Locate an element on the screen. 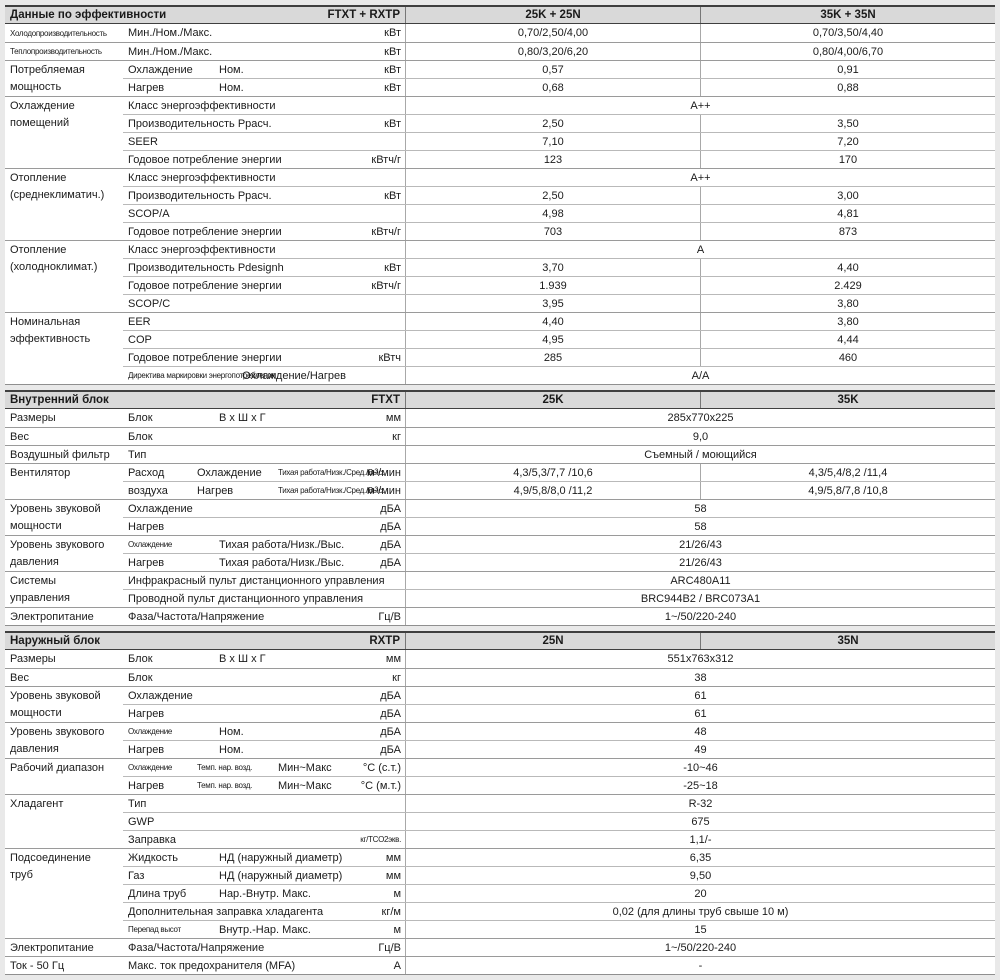 Image resolution: width=1000 pixels, height=980 pixels. section-header-label: Внутренний блок FTXT is located at coordinates (205, 400).